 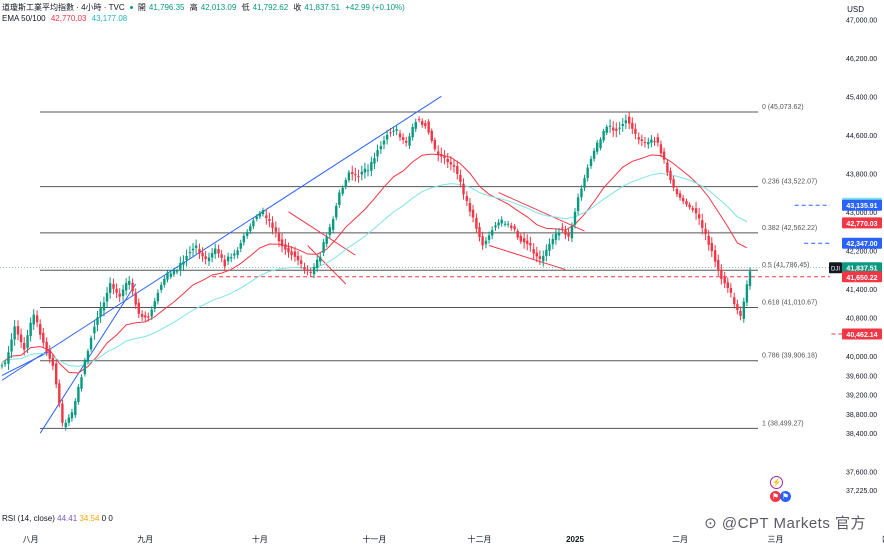 I want to click on symbol-title: 道瓊斯工業平均指數 · 4小時 · TVC, so click(x=63, y=7).